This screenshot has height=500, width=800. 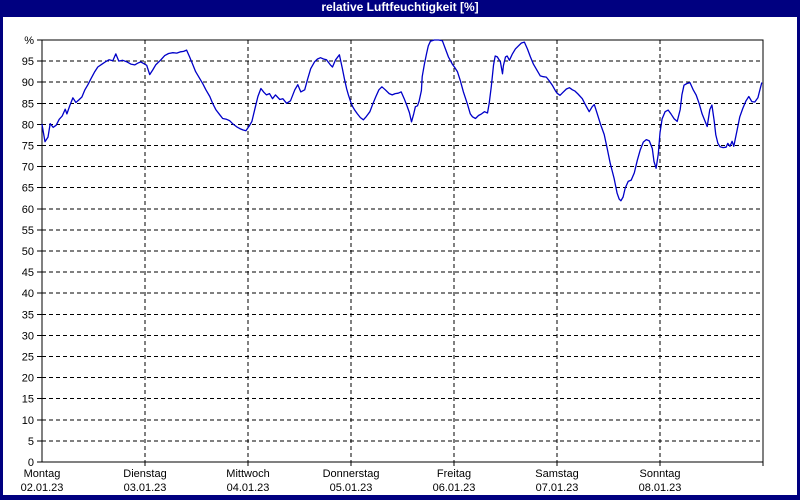 What do you see at coordinates (454, 488) in the screenshot?
I see `svg-text: 06.01.23` at bounding box center [454, 488].